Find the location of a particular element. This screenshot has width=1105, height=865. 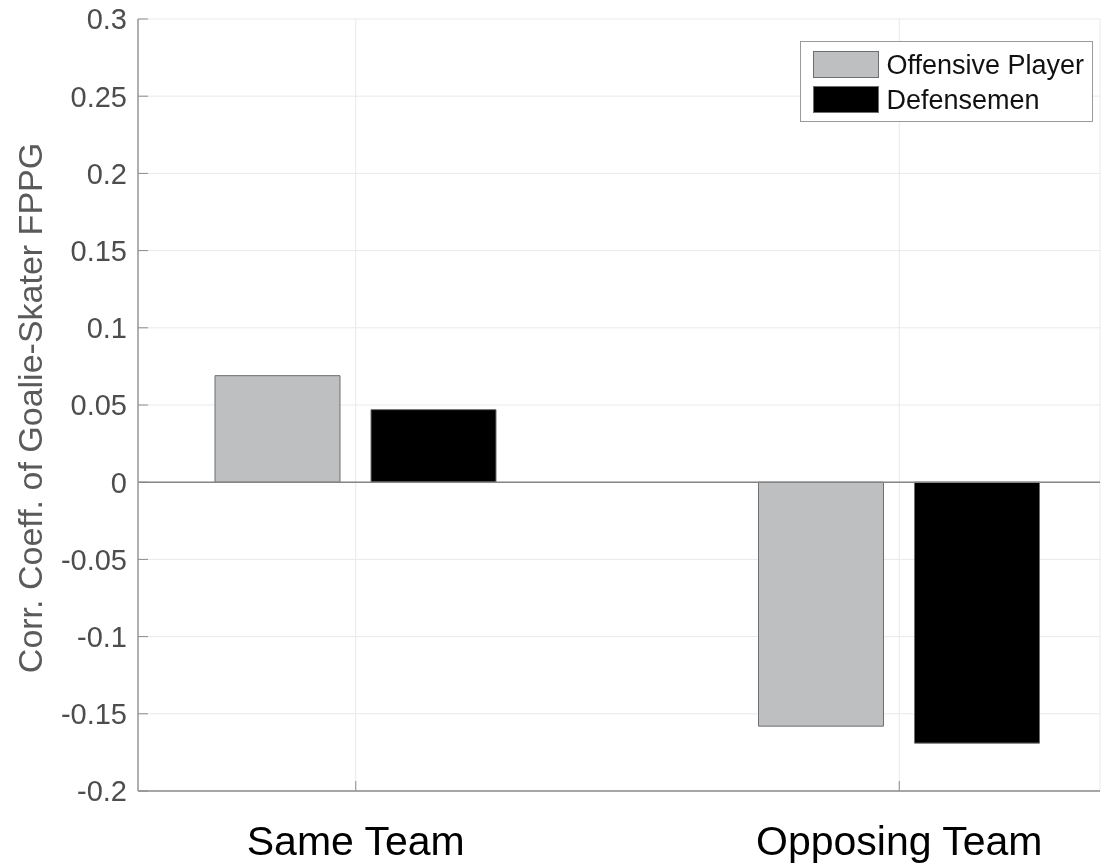

y-tick-label: -0.15 is located at coordinates (93, 714).